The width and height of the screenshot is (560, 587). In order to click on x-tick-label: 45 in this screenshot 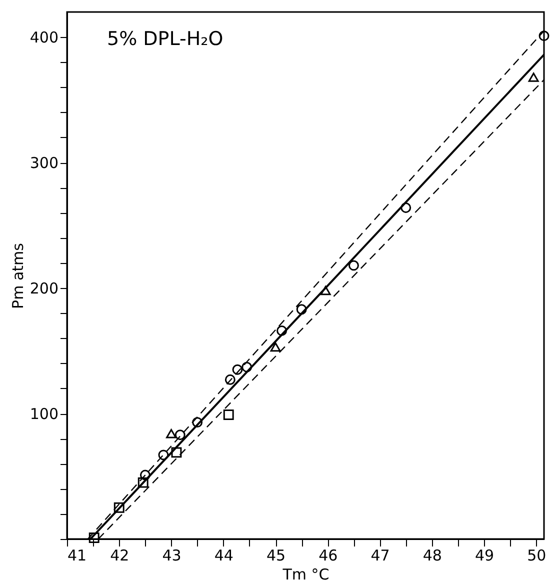, I will do `click(276, 555)`.